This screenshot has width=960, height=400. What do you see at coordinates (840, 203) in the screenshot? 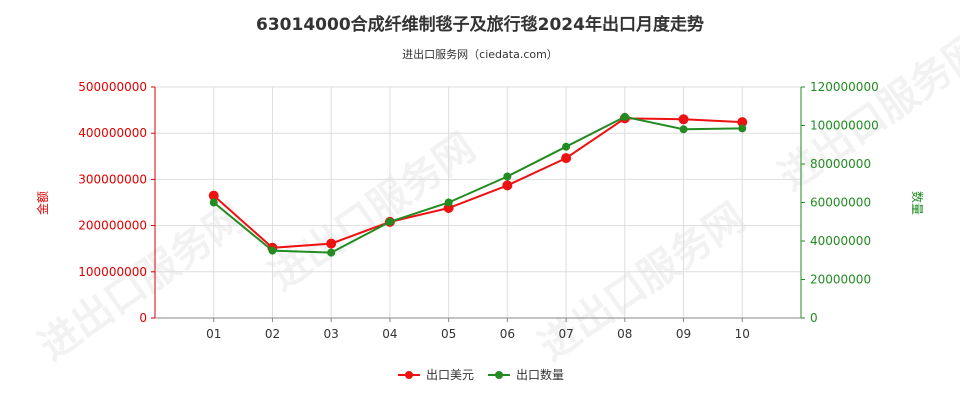
I see `y2-axis-tick-label: 60000000` at bounding box center [840, 203].